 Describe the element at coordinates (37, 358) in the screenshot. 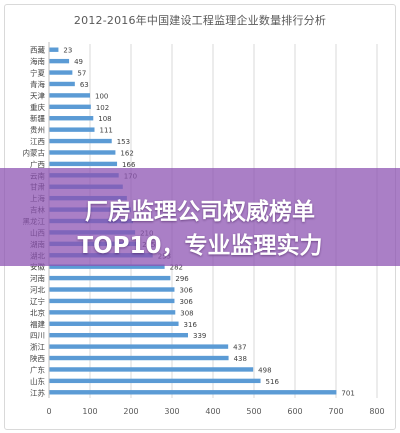

I see `category-label: 陕西` at that location.